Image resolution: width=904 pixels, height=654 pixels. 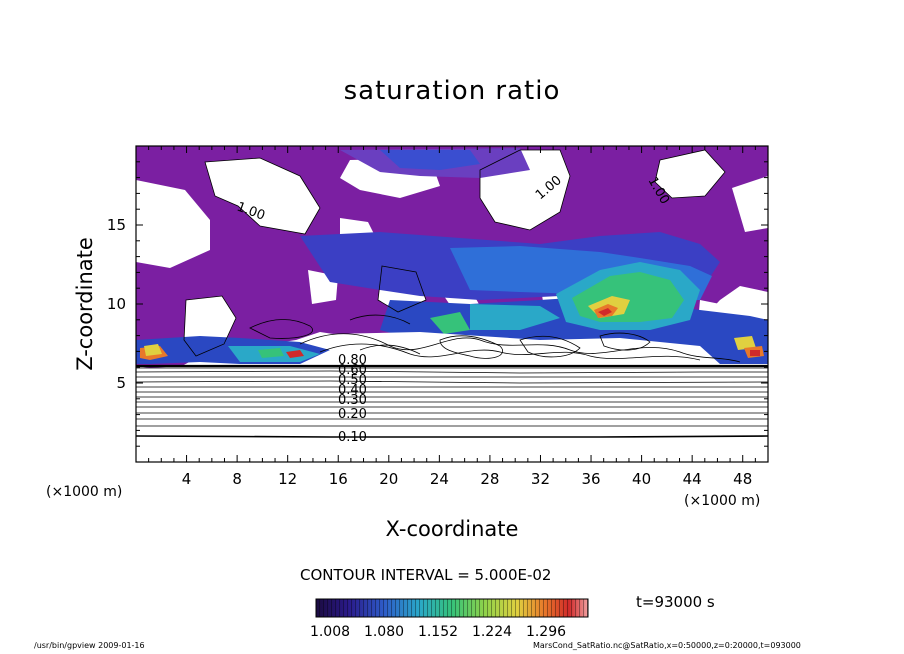 I want to click on y-tick-label: 5, so click(x=121, y=383).